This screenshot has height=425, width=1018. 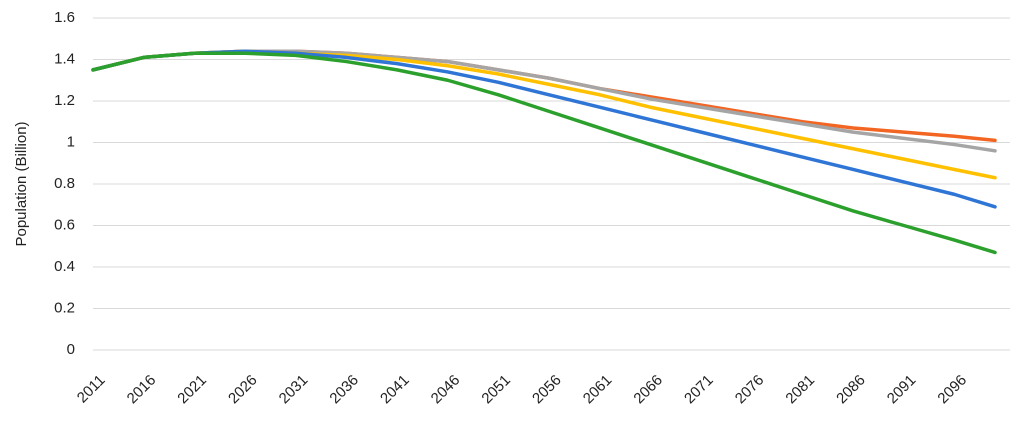 I want to click on y-tick-label: 1.4, so click(x=64, y=58).